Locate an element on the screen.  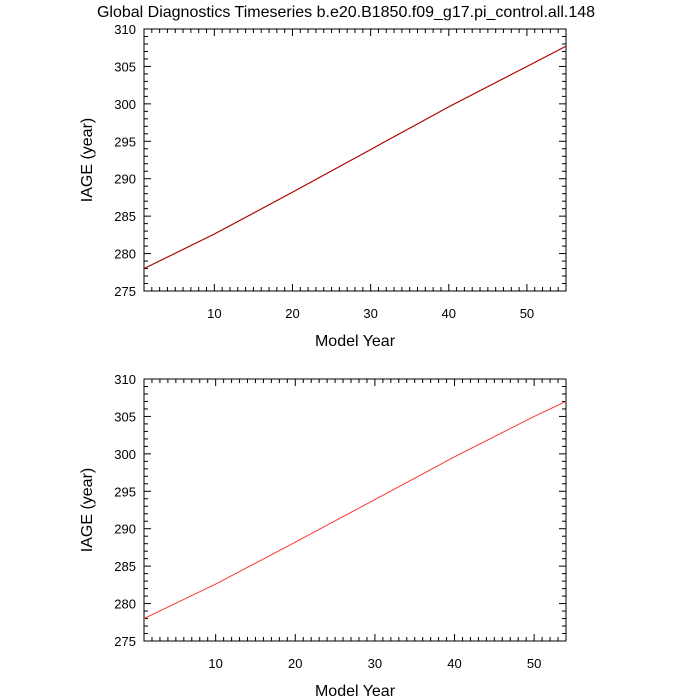
bottom-panel-x-tick-labels: 10 20 30 40 50 is located at coordinates (374, 663).